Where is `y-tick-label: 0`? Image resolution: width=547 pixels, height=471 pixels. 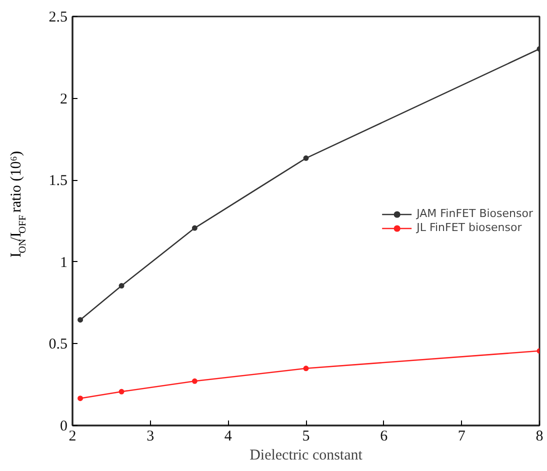
y-tick-label: 0 is located at coordinates (64, 426).